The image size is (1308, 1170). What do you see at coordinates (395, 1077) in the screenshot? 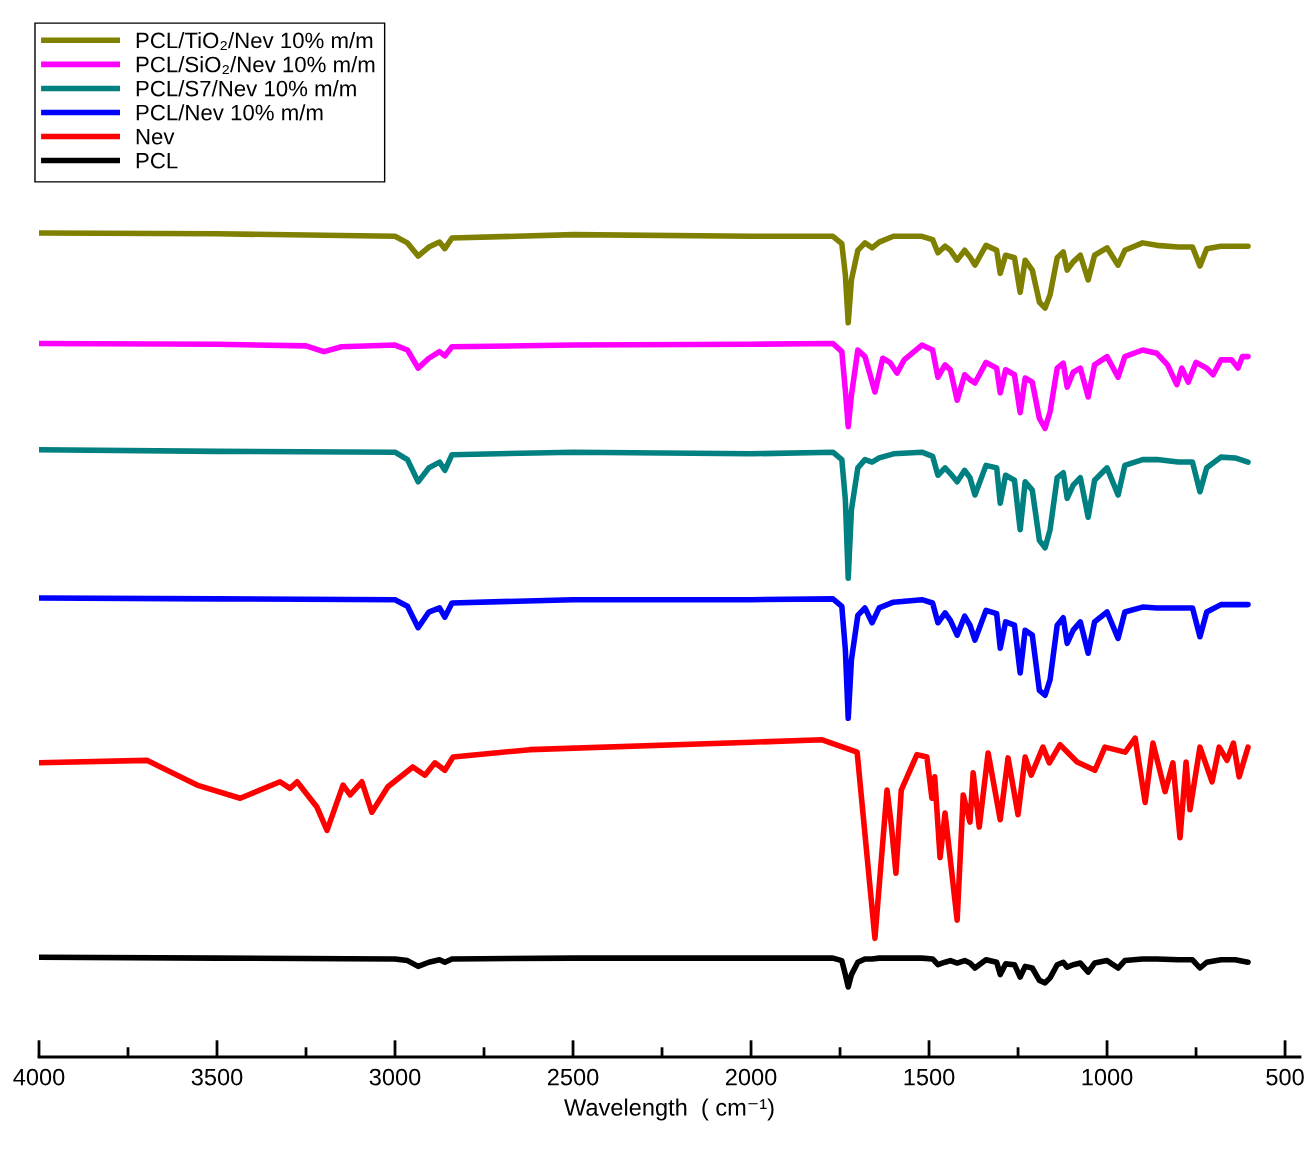
I see `x-tick-label: 3000` at bounding box center [395, 1077].